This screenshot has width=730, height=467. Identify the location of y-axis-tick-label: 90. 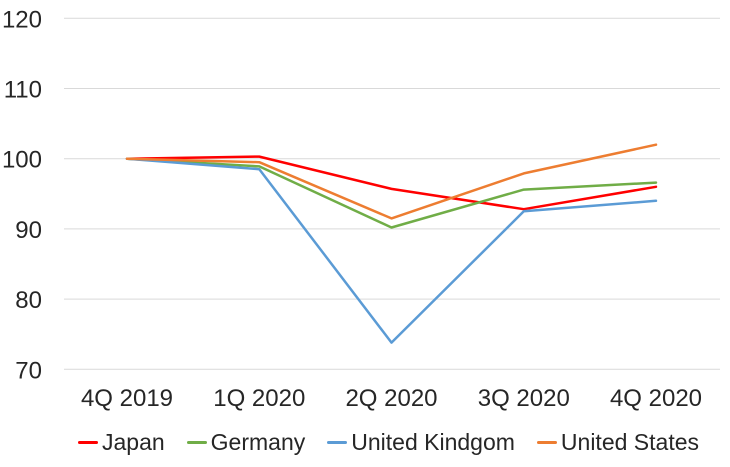
(28, 230).